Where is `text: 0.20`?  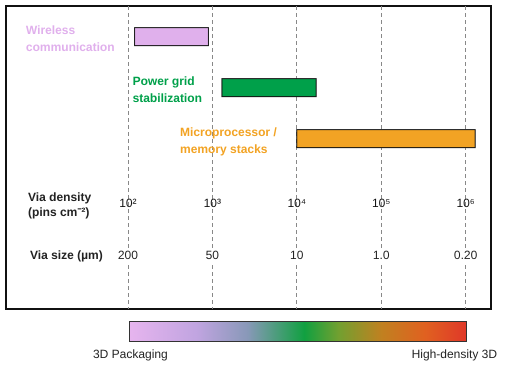
text: 0.20 is located at coordinates (465, 255).